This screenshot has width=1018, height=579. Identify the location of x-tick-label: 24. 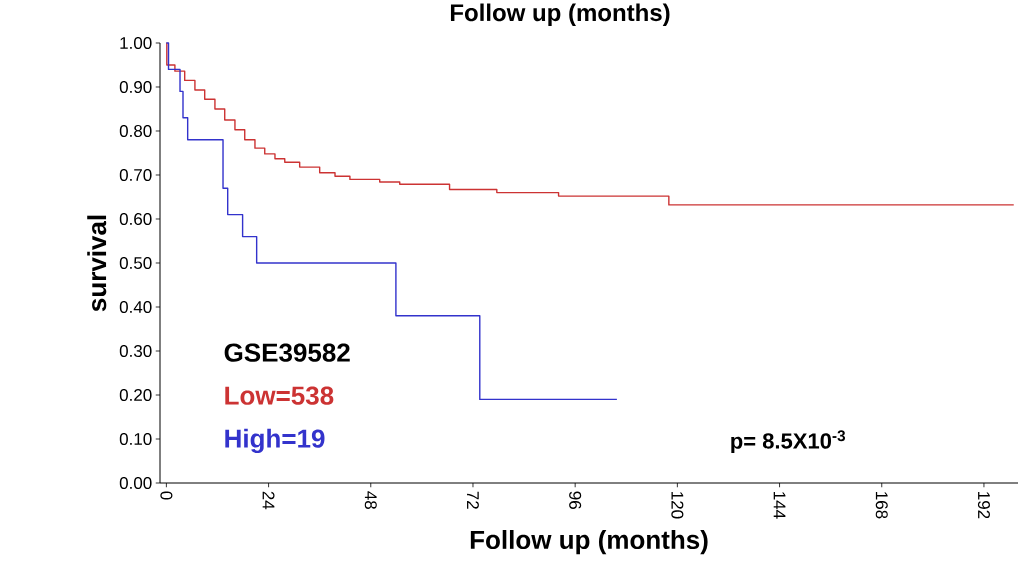
(268, 500).